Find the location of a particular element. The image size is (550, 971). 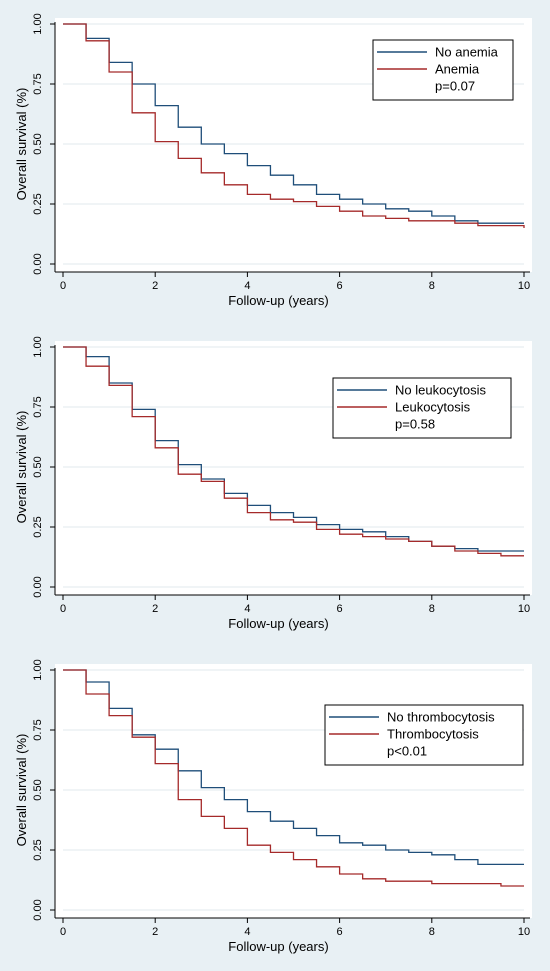

legend-label-1: No leukocytosis is located at coordinates (441, 390).